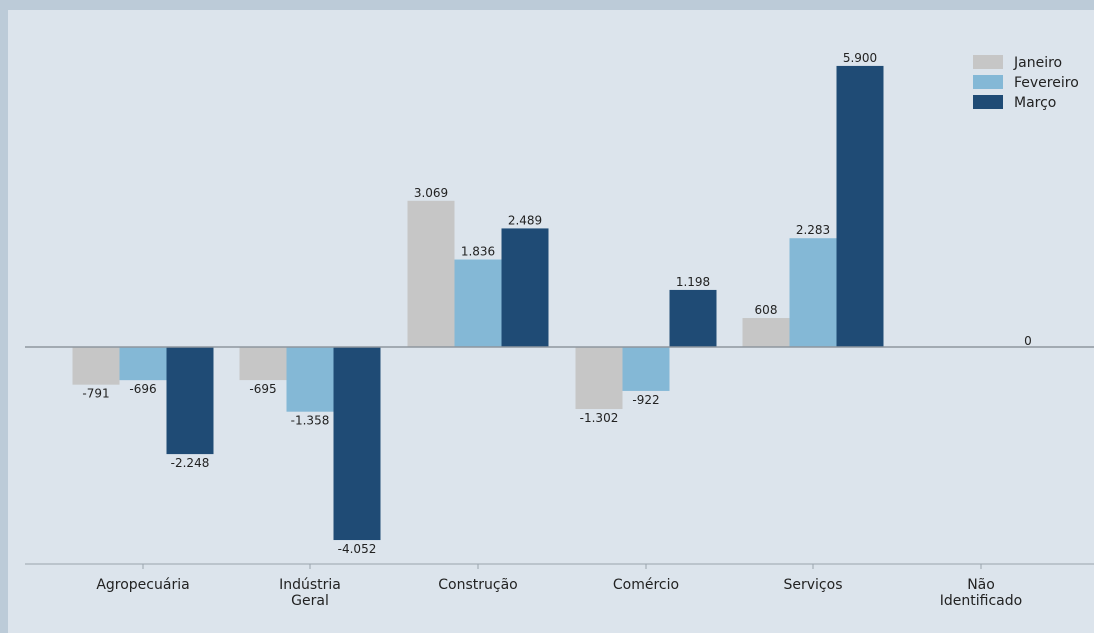  Describe the element at coordinates (693, 318) in the screenshot. I see `bar-março-3` at that location.